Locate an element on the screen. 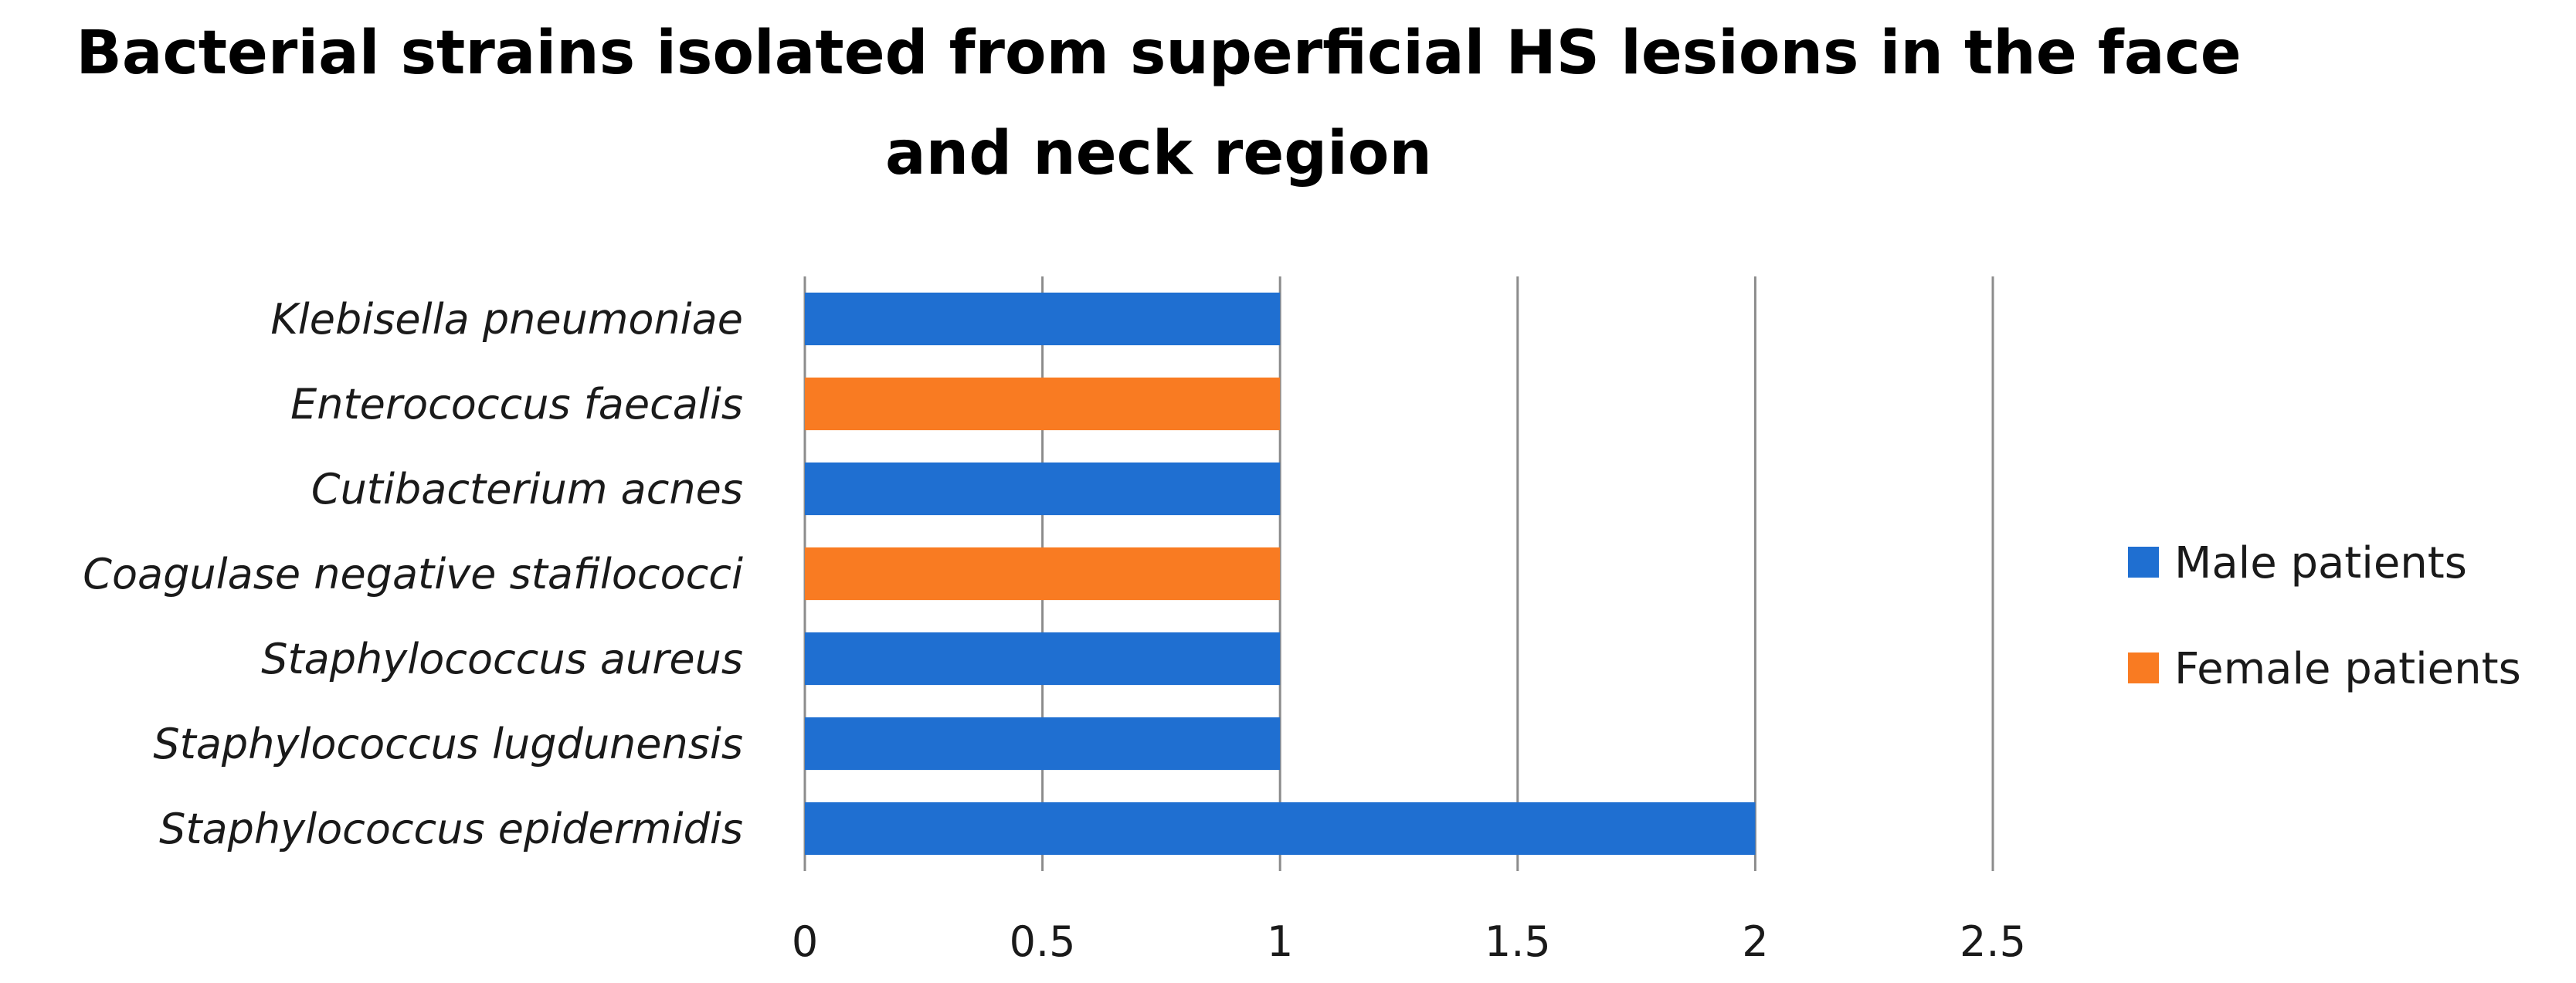  legend-label: Female patients is located at coordinates (2347, 669).